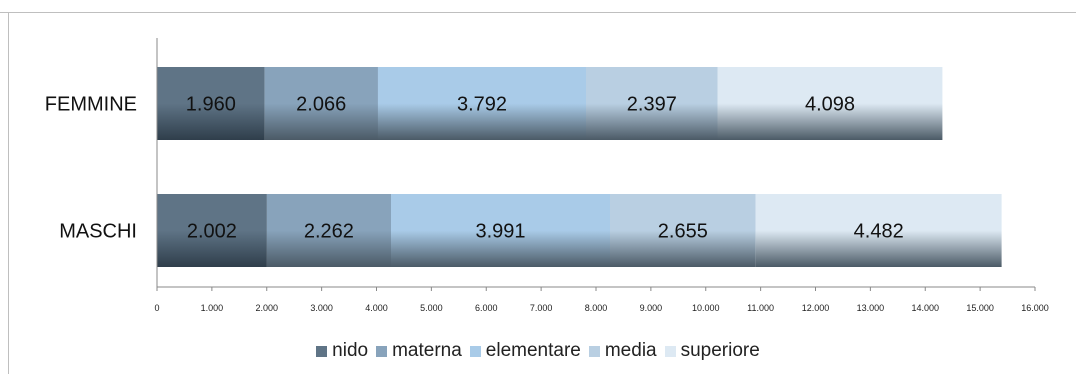 This screenshot has height=374, width=1076. Describe the element at coordinates (376, 308) in the screenshot. I see `x-tick-label: 4.000` at that location.